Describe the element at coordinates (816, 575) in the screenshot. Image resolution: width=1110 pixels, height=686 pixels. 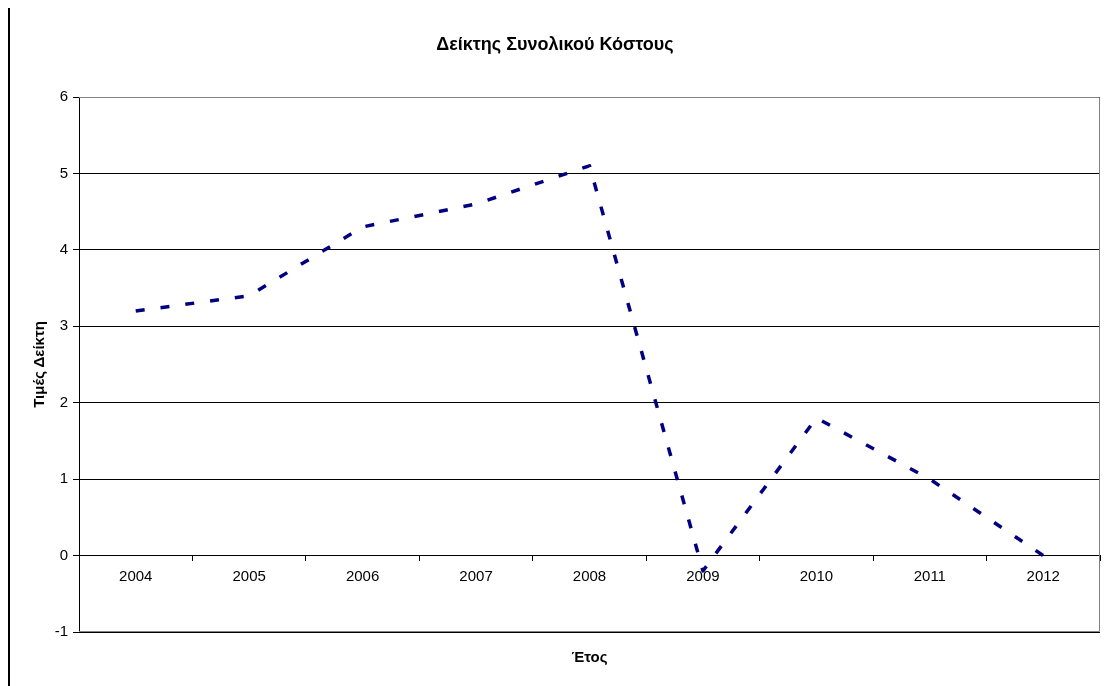
I see `x-tick-label: 2010` at that location.